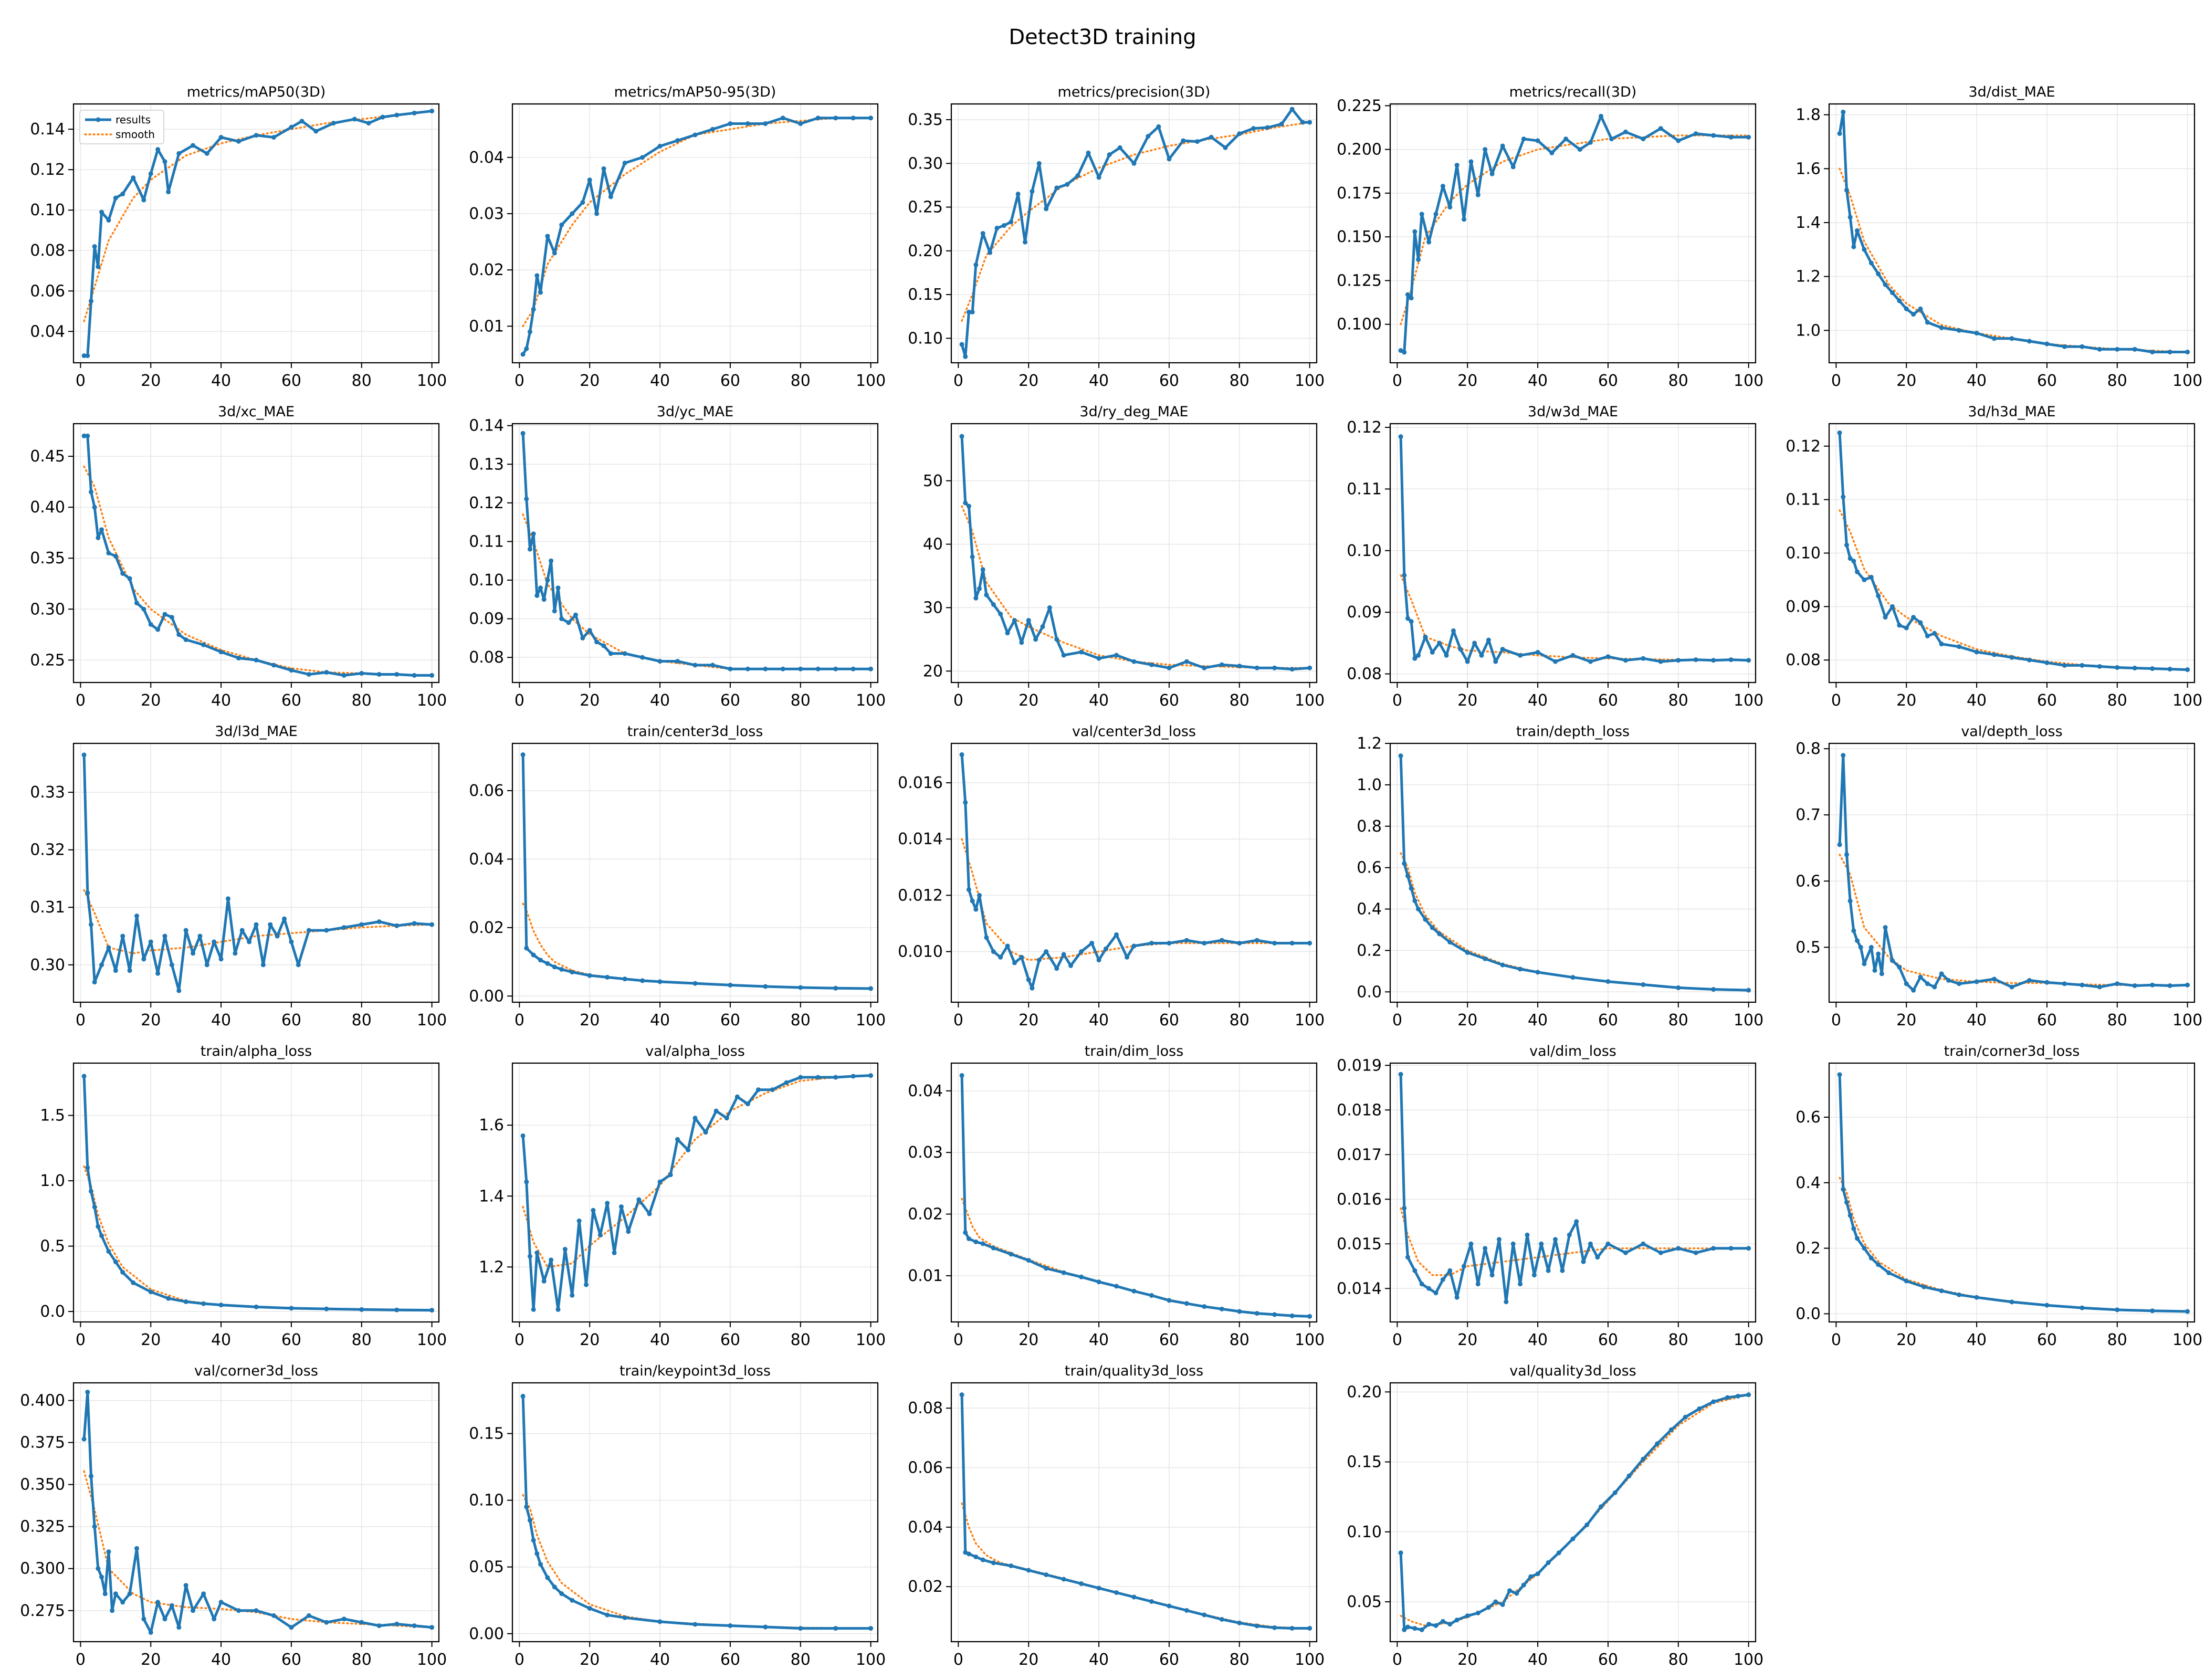 The height and width of the screenshot is (1680, 2205). Describe the element at coordinates (1748, 381) in the screenshot. I see `x-tick-label: 100` at that location.